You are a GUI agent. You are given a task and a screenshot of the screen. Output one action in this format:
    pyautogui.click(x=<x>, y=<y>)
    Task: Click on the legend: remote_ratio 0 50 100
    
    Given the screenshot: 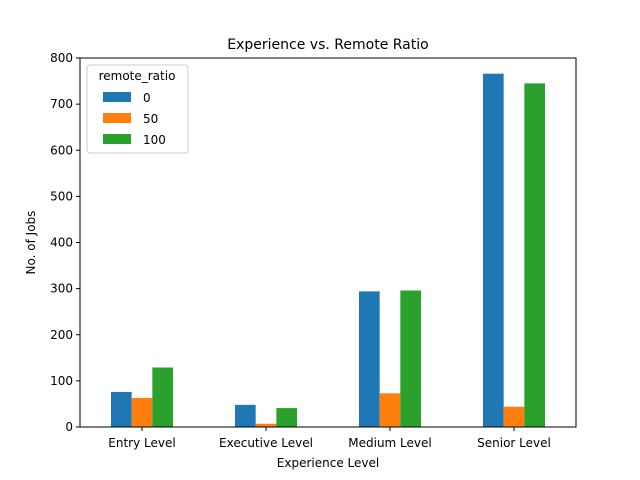 What is the action you would take?
    pyautogui.click(x=137, y=109)
    